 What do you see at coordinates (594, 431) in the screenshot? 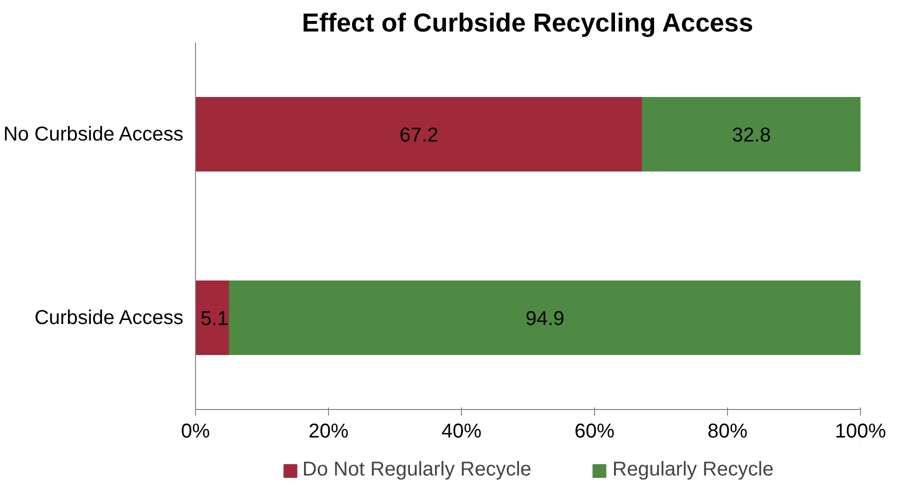
I see `x-tick-label: 60%` at bounding box center [594, 431].